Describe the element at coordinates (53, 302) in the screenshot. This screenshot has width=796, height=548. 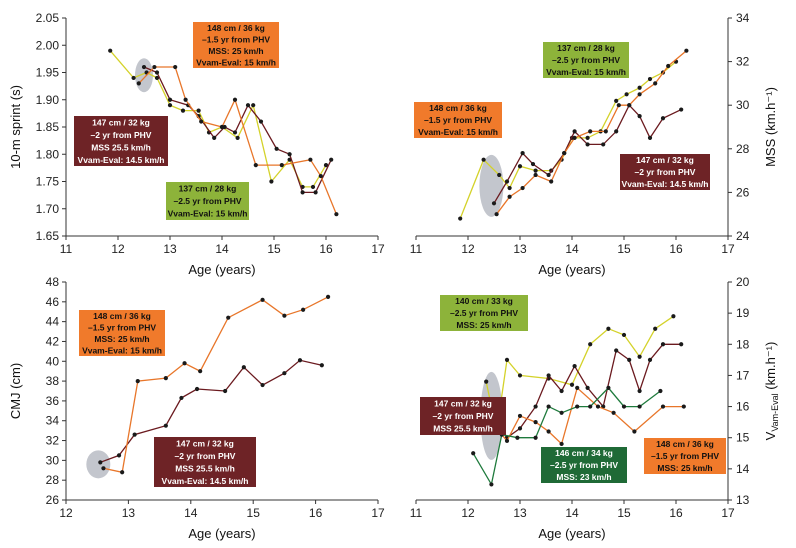
I see `y-tick-label: 46` at that location.